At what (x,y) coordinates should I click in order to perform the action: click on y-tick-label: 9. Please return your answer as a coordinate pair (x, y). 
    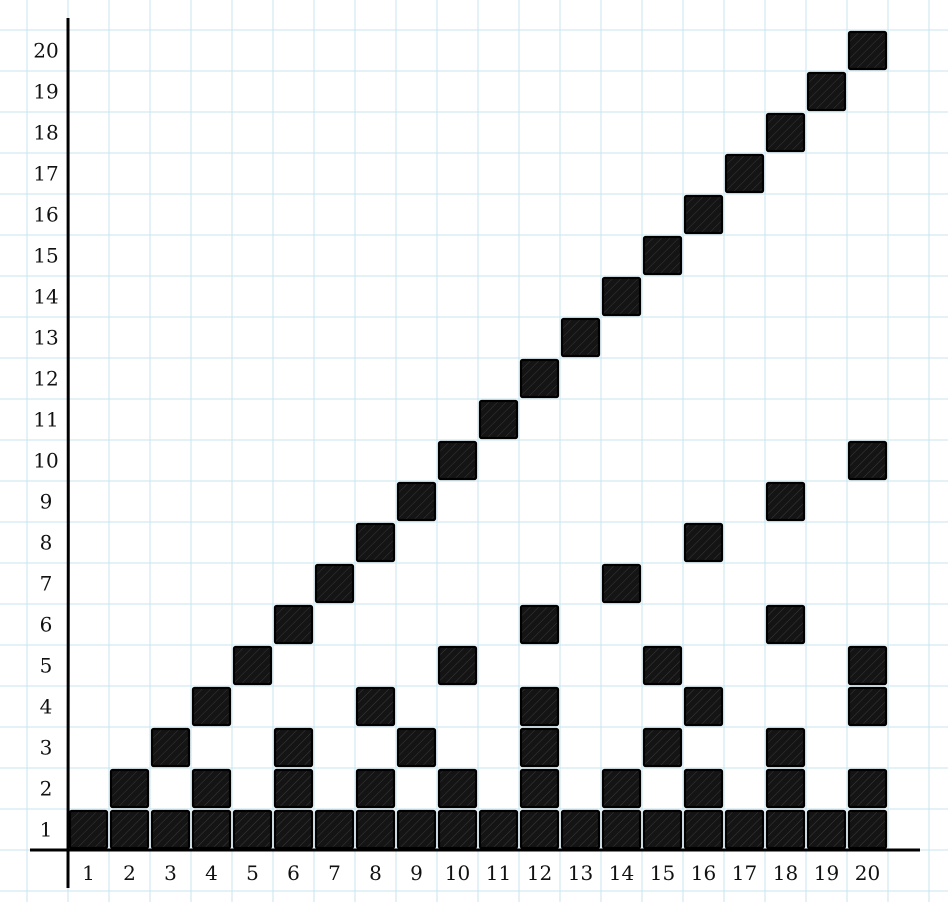
    Looking at the image, I should click on (46, 502).